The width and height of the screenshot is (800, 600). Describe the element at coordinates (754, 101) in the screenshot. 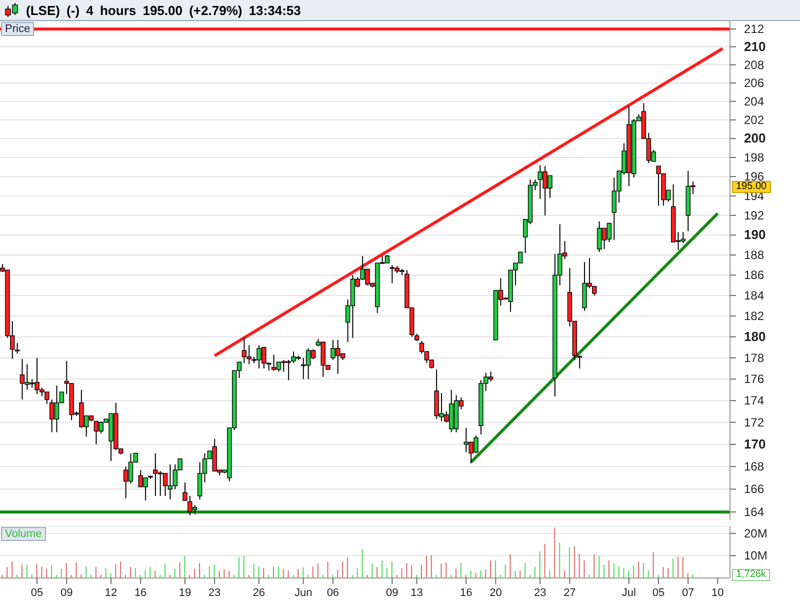

I see `y-tick-label: 204` at that location.